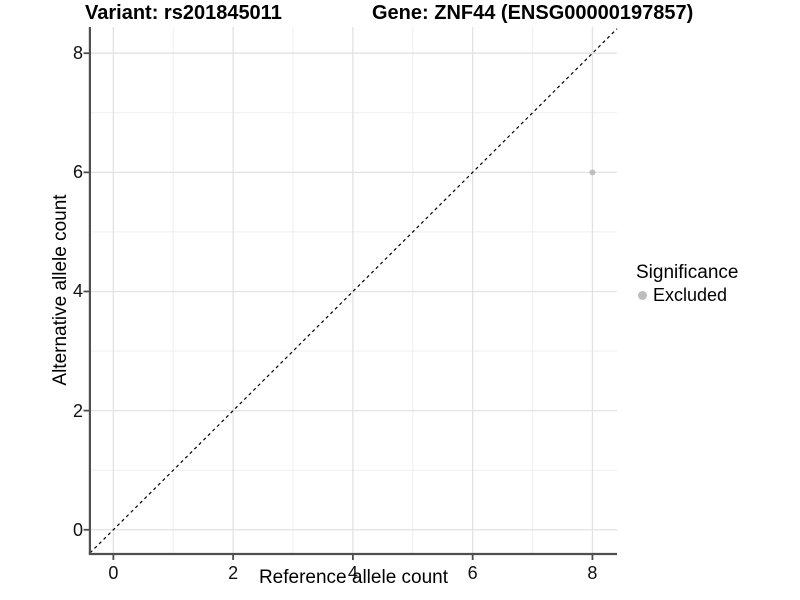 The height and width of the screenshot is (600, 800). I want to click on excluded-point-icon, so click(642, 295).